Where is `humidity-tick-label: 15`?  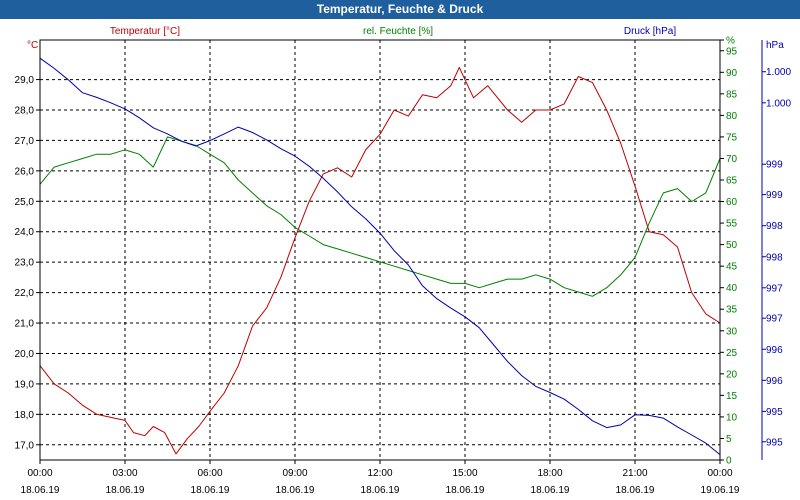
humidity-tick-label: 15 is located at coordinates (732, 396).